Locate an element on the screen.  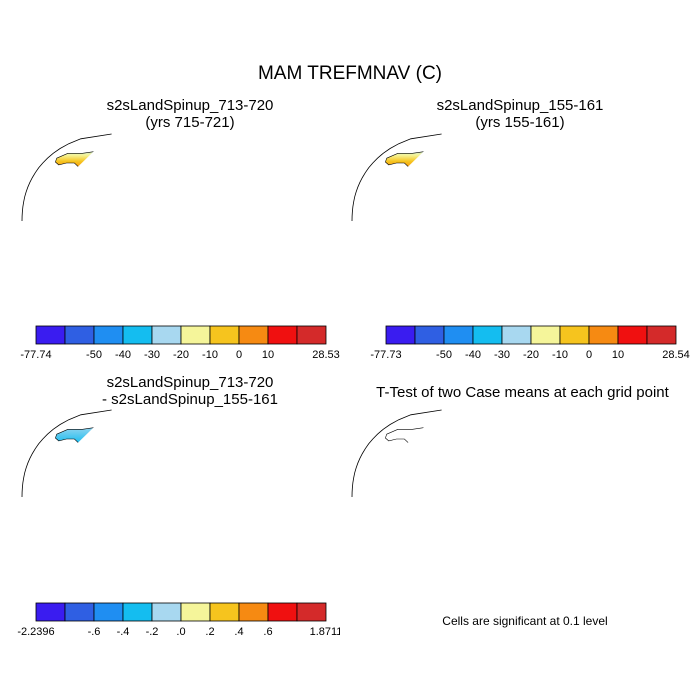
colorbar-3-tick-label: -.2 is located at coordinates (152, 632).